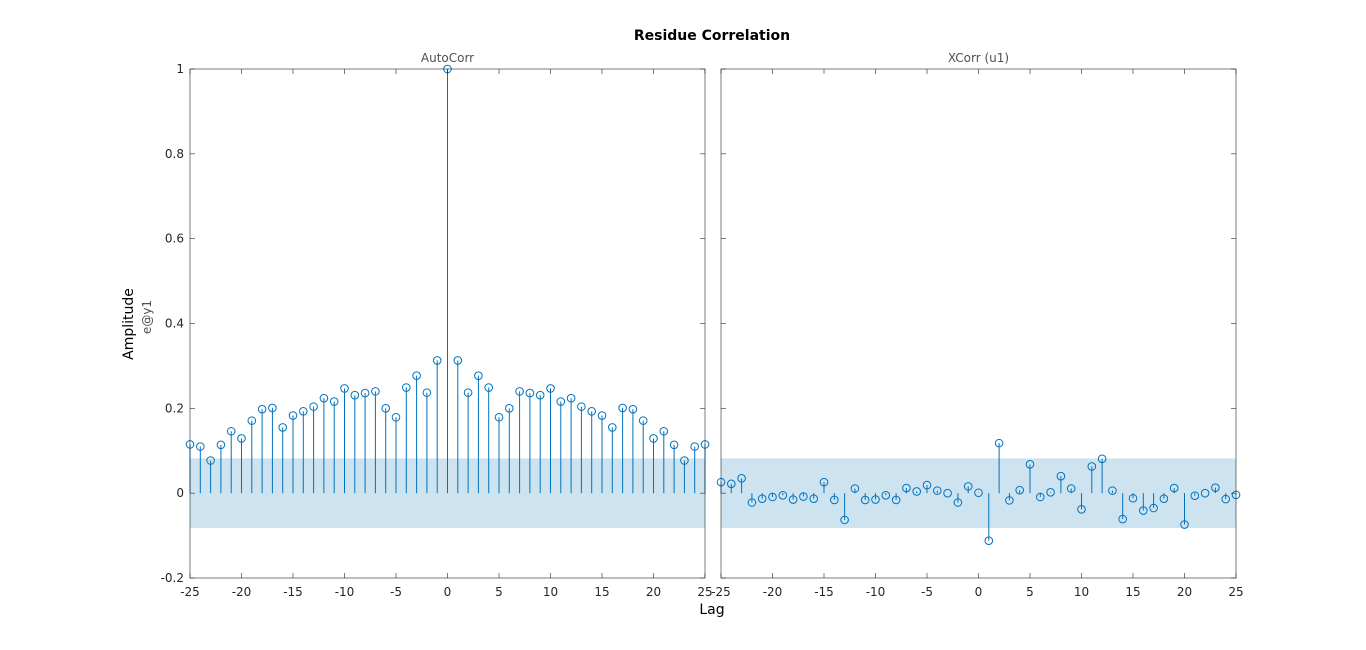 The width and height of the screenshot is (1366, 650). I want to click on confidence-band, so click(978, 493).